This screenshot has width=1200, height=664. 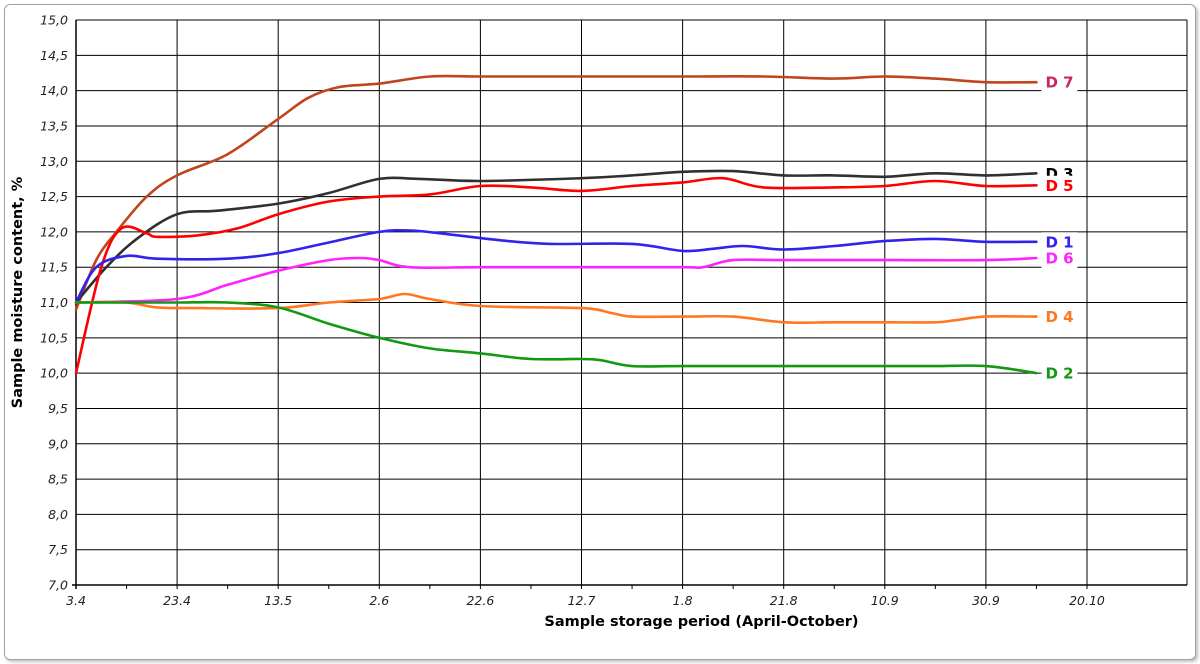 What do you see at coordinates (54, 337) in the screenshot?
I see `y-tick-label: 10,5` at bounding box center [54, 337].